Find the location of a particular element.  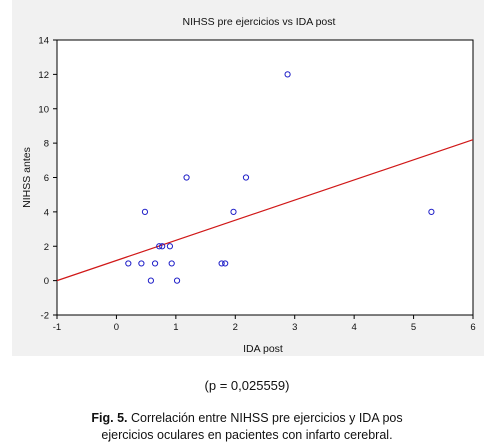

x-tick-label: 4 is located at coordinates (353, 327).